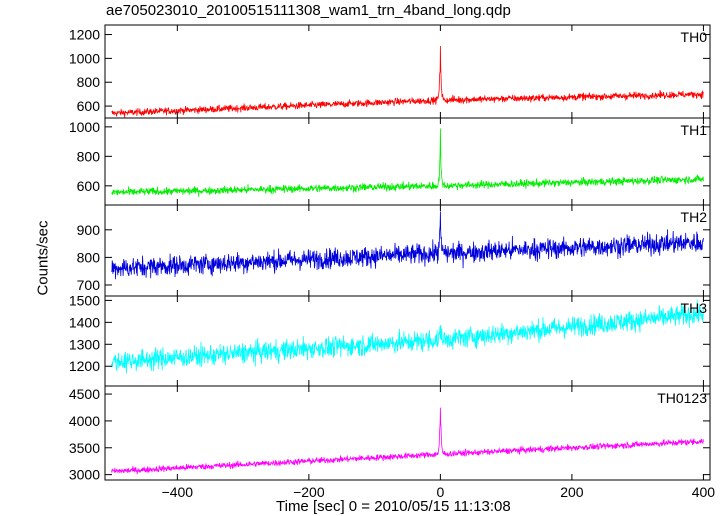 This screenshot has height=516, width=722. Describe the element at coordinates (84, 394) in the screenshot. I see `y-tick-label: 4500` at that location.